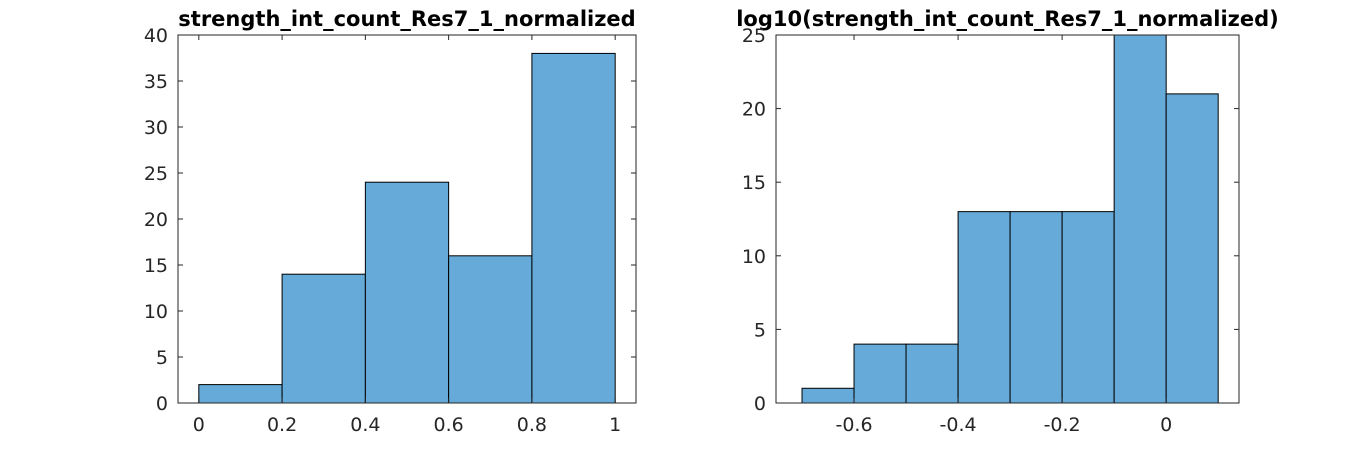 This screenshot has width=1370, height=453. I want to click on x-tick-label: -0.2, so click(1062, 425).